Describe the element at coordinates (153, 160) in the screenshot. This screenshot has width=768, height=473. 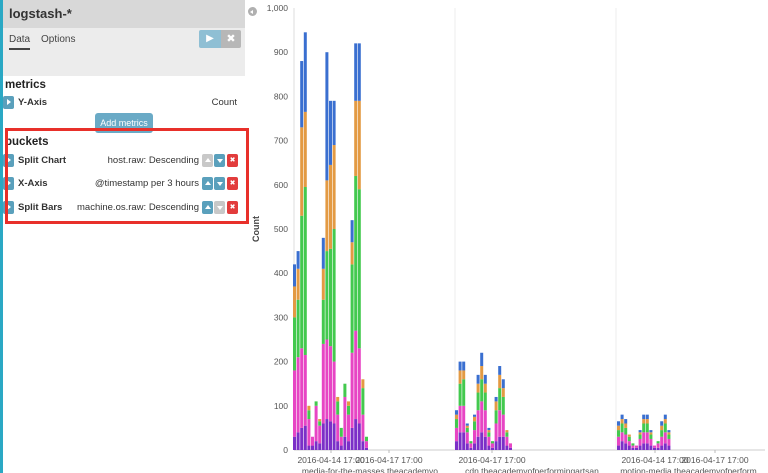
I see `agg-description: host.raw: Descending` at that location.